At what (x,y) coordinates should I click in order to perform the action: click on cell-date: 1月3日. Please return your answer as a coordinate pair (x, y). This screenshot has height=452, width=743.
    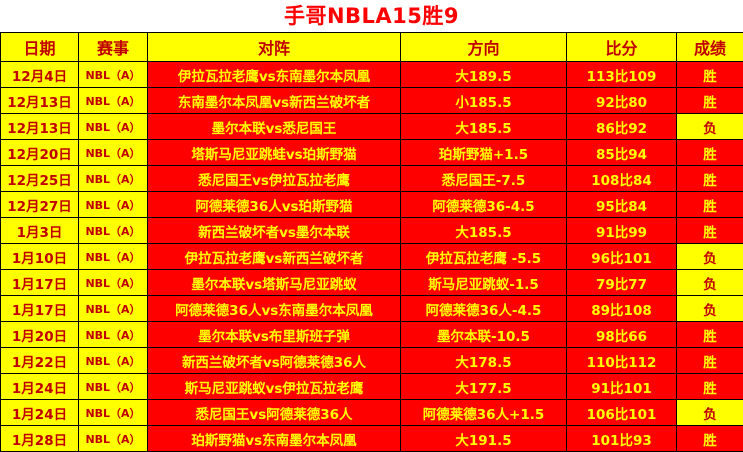
    Looking at the image, I should click on (40, 231).